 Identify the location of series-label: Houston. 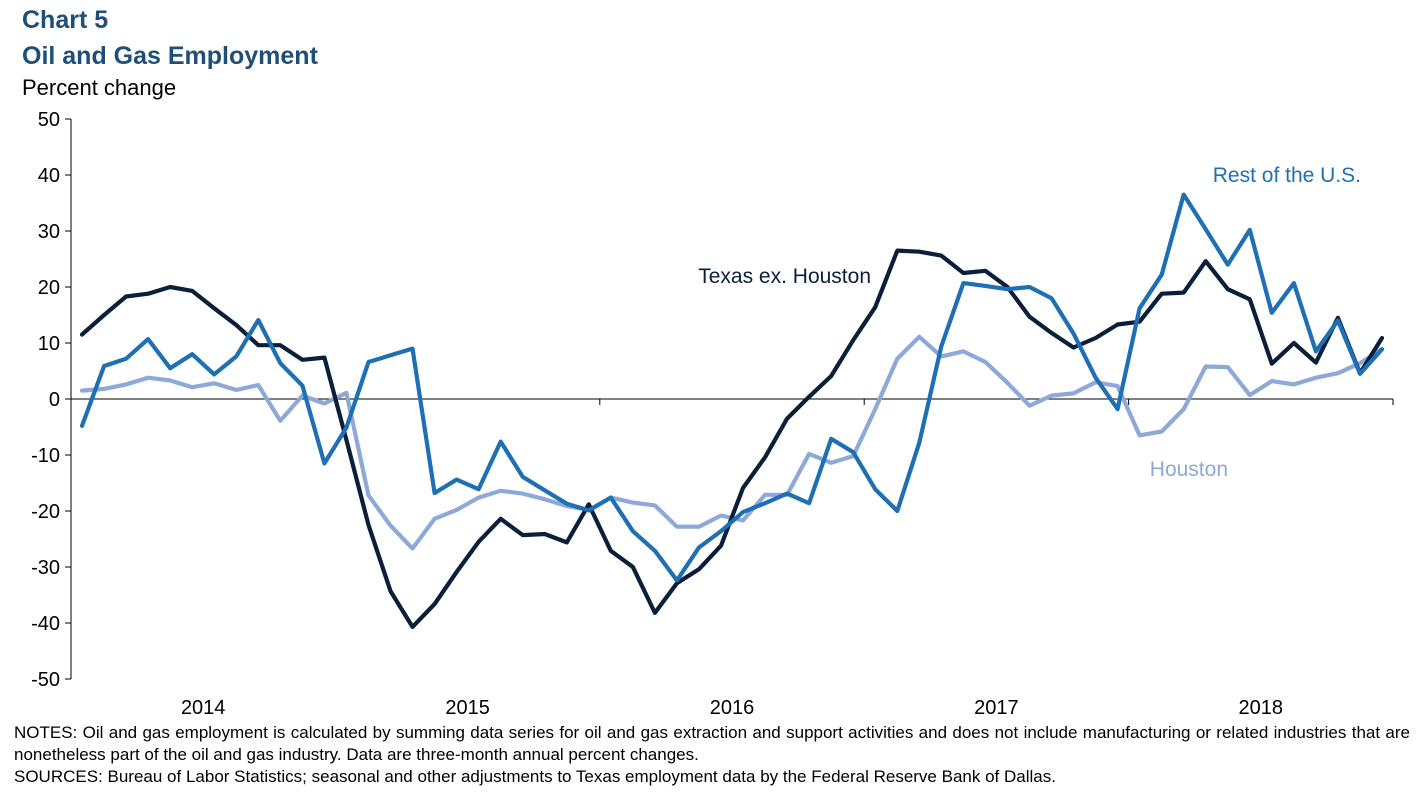
(1189, 469).